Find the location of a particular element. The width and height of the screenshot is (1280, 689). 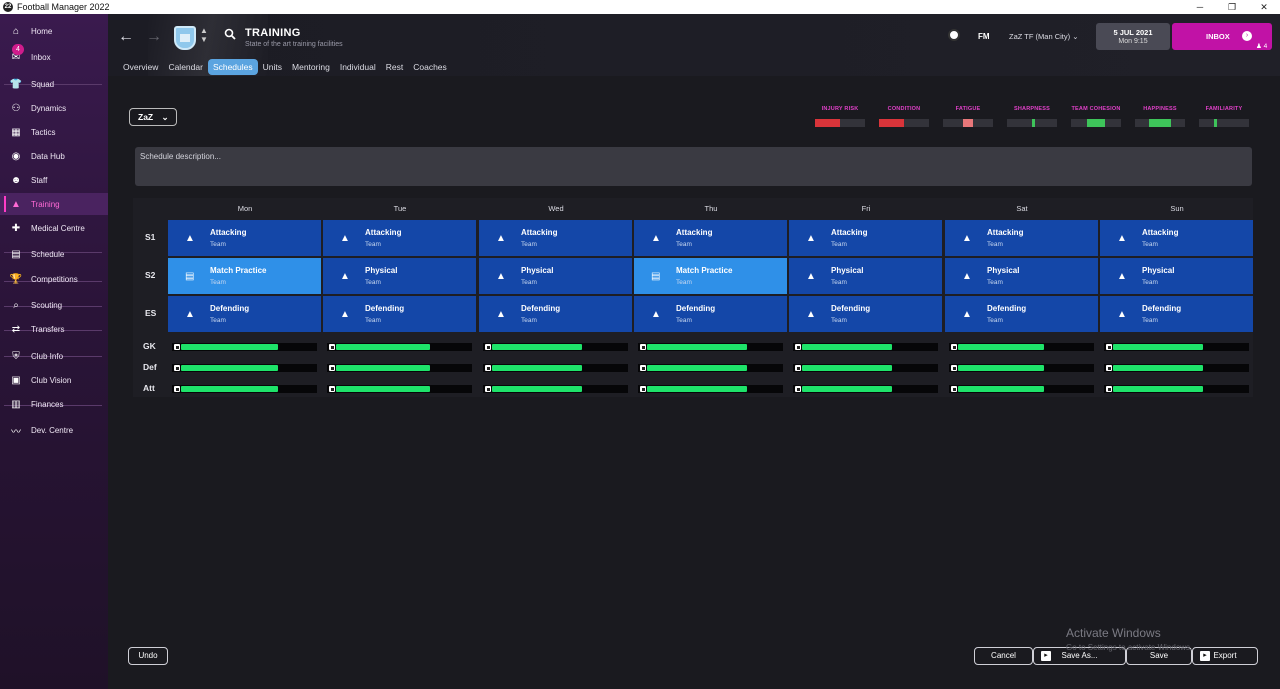

forward-arrow-icon: → is located at coordinates (154, 36).